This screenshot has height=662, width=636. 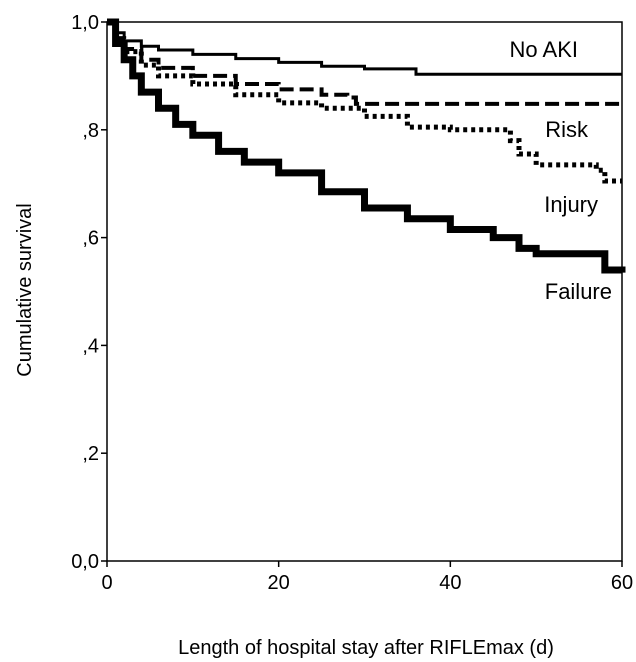 I want to click on series-label-injury: Injury, so click(x=571, y=204).